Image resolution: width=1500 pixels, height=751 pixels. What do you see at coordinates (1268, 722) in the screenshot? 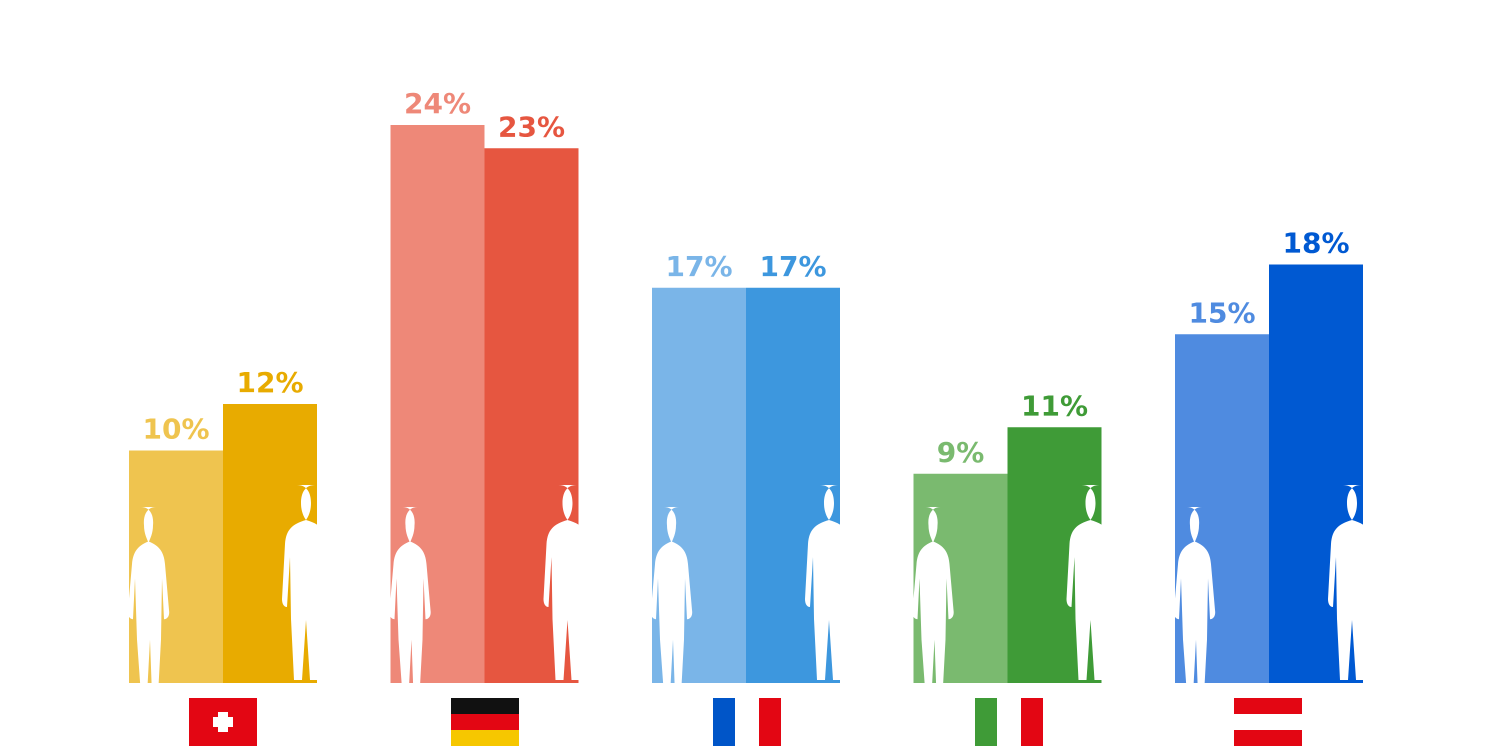
I see `flag-austria` at bounding box center [1268, 722].